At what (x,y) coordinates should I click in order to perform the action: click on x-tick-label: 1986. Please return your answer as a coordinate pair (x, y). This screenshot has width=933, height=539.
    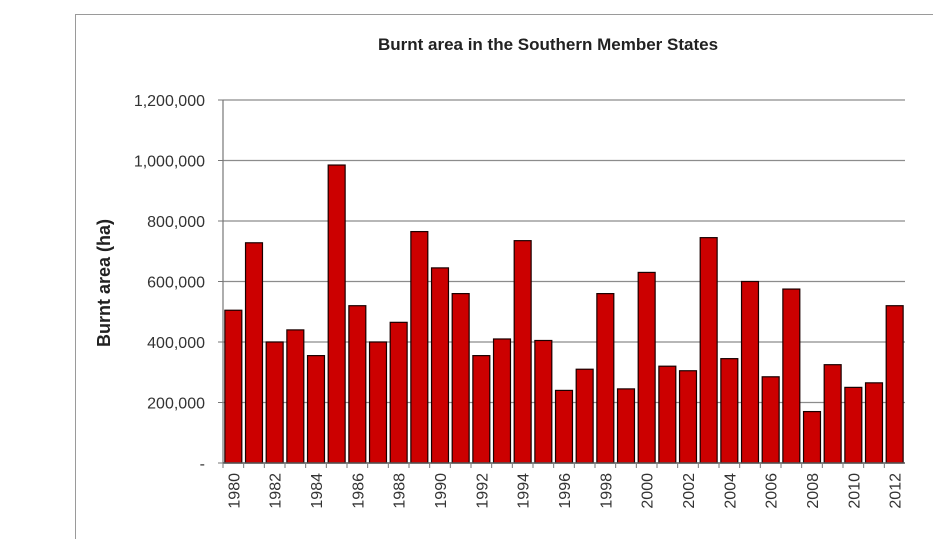
    Looking at the image, I should click on (358, 491).